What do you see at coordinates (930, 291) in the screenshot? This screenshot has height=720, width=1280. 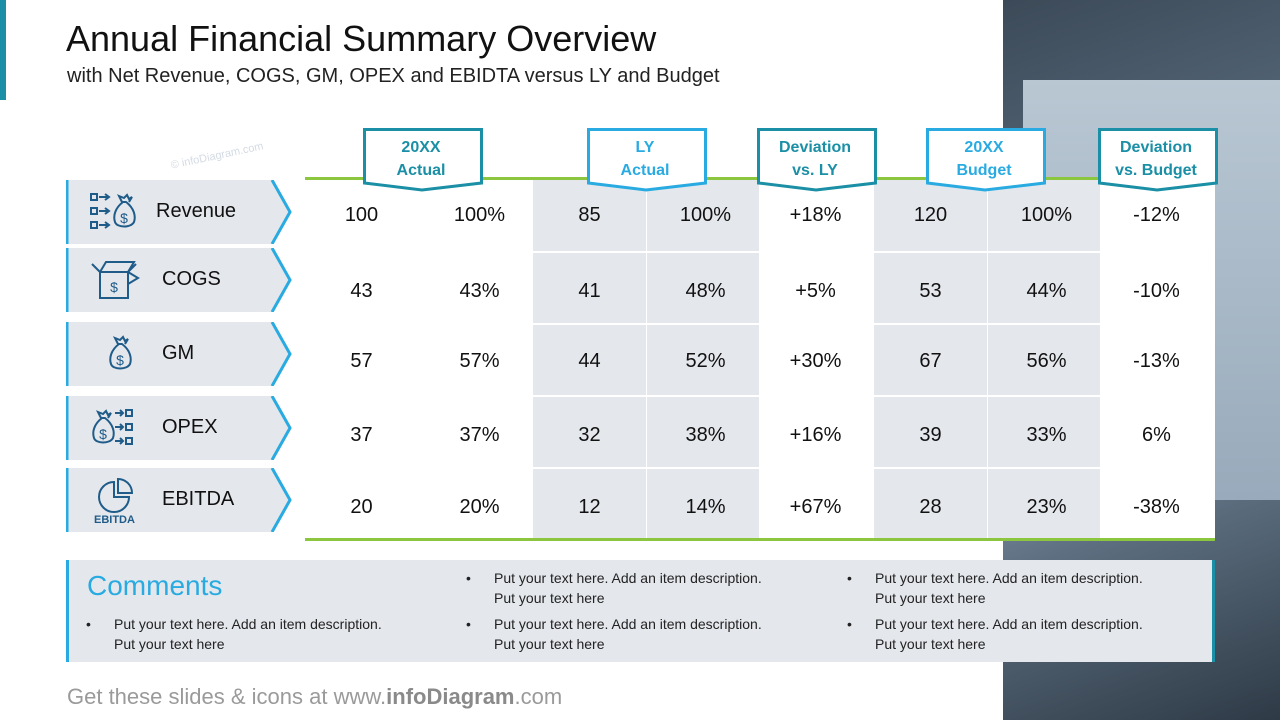 I see `table-cell: 53` at bounding box center [930, 291].